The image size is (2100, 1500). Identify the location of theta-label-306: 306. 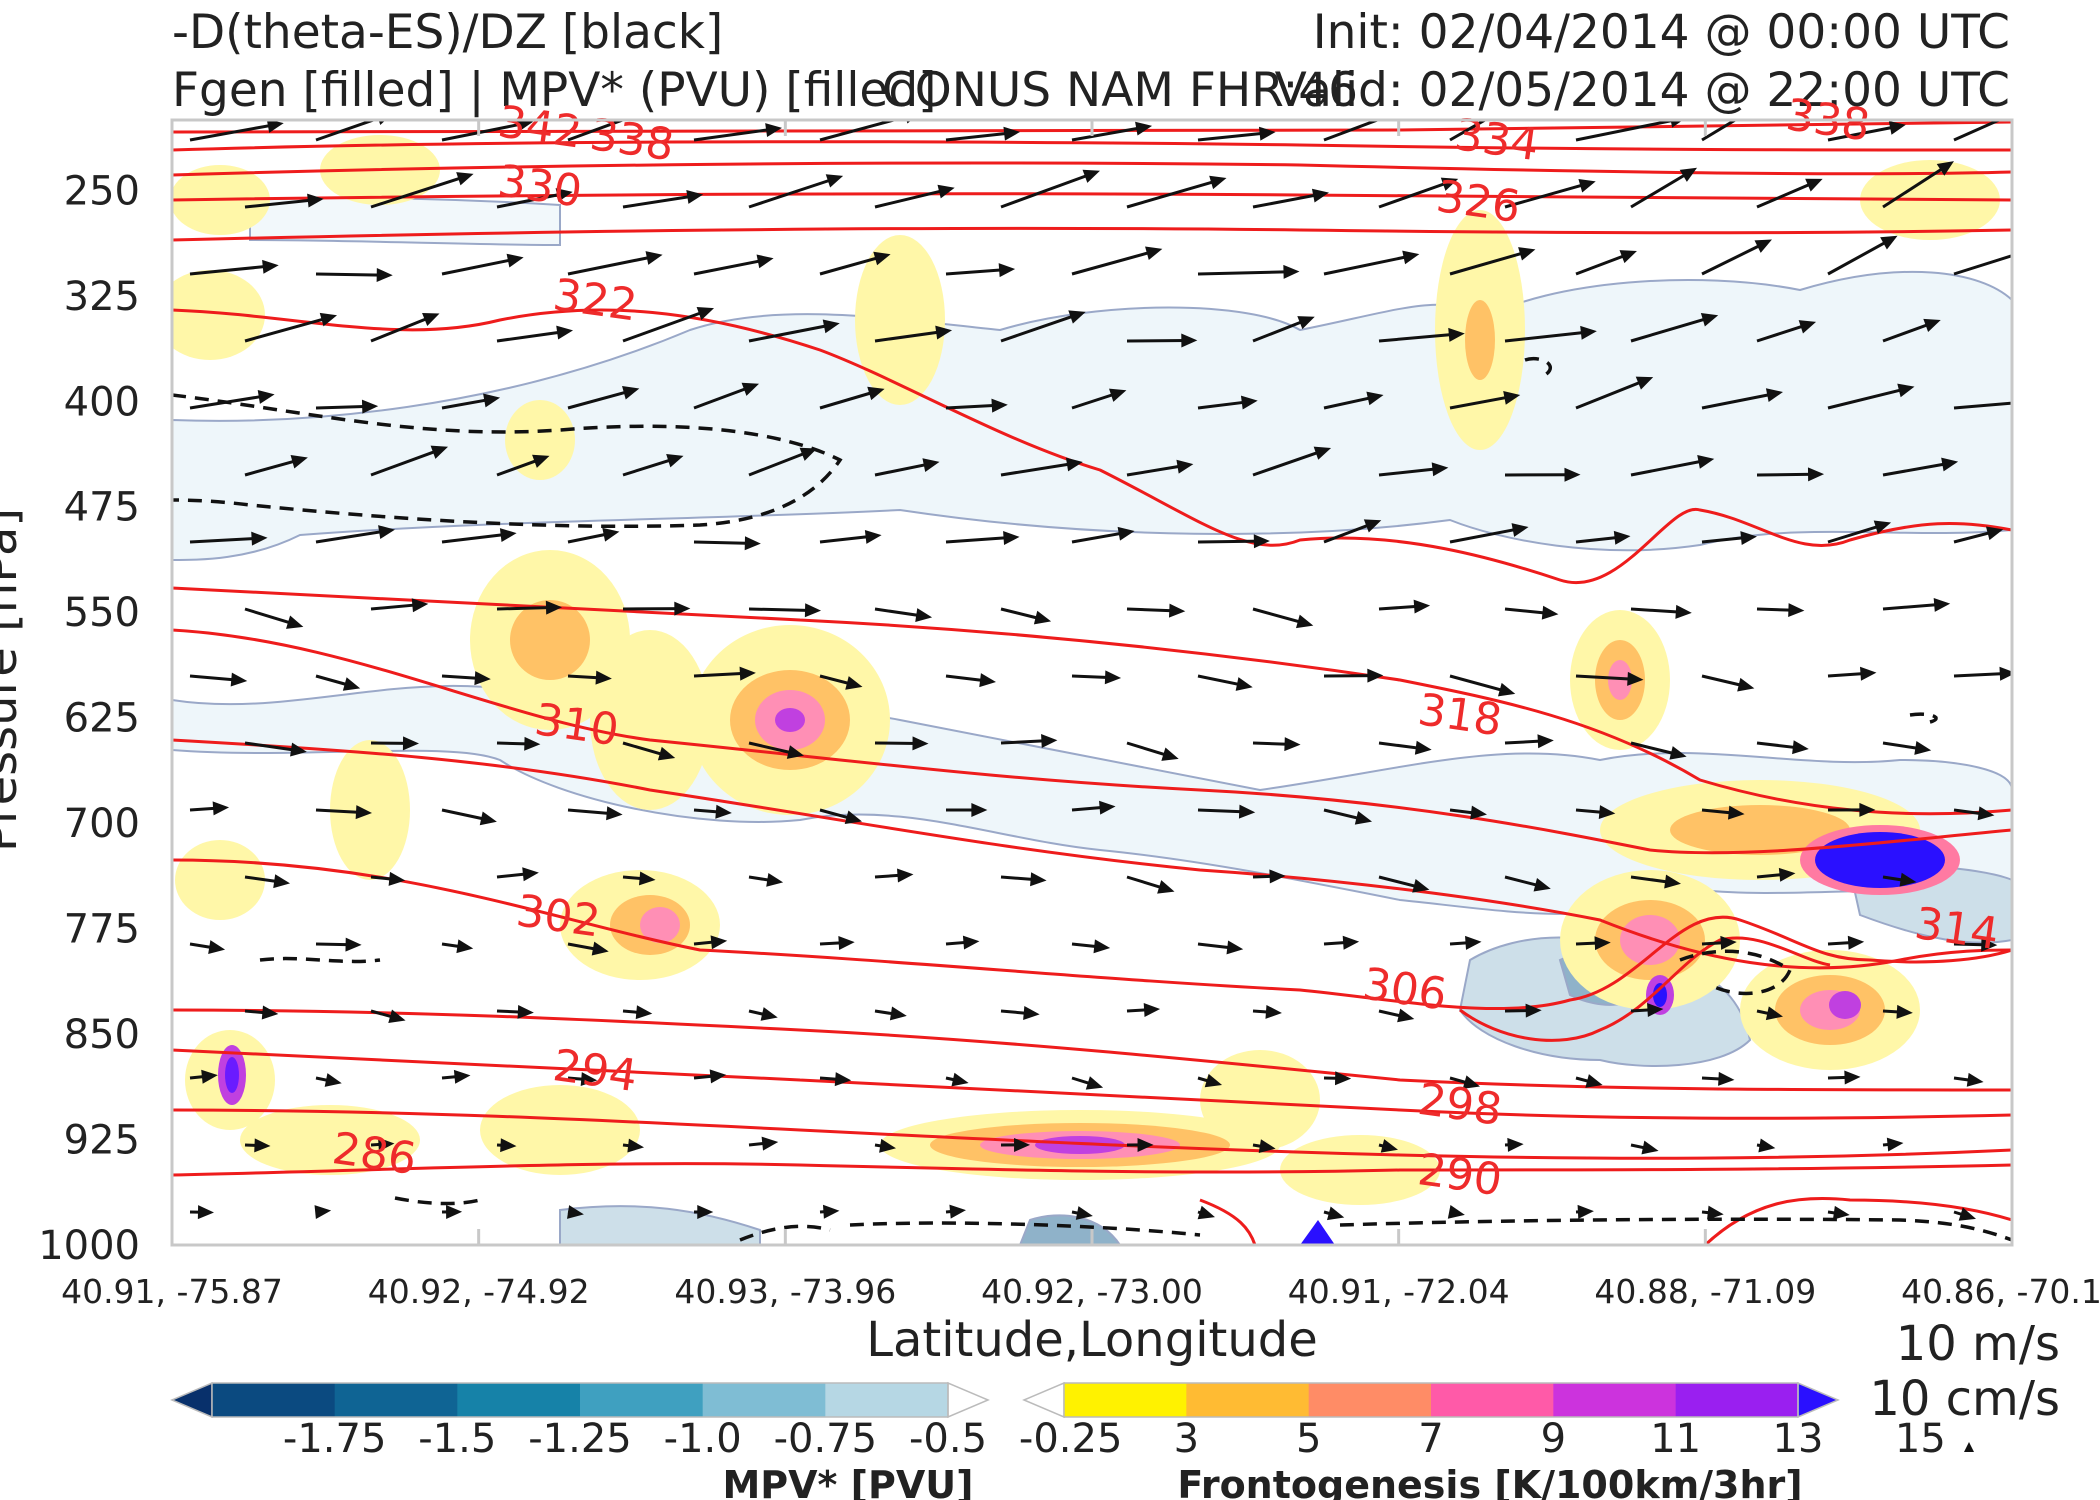
(1405, 989).